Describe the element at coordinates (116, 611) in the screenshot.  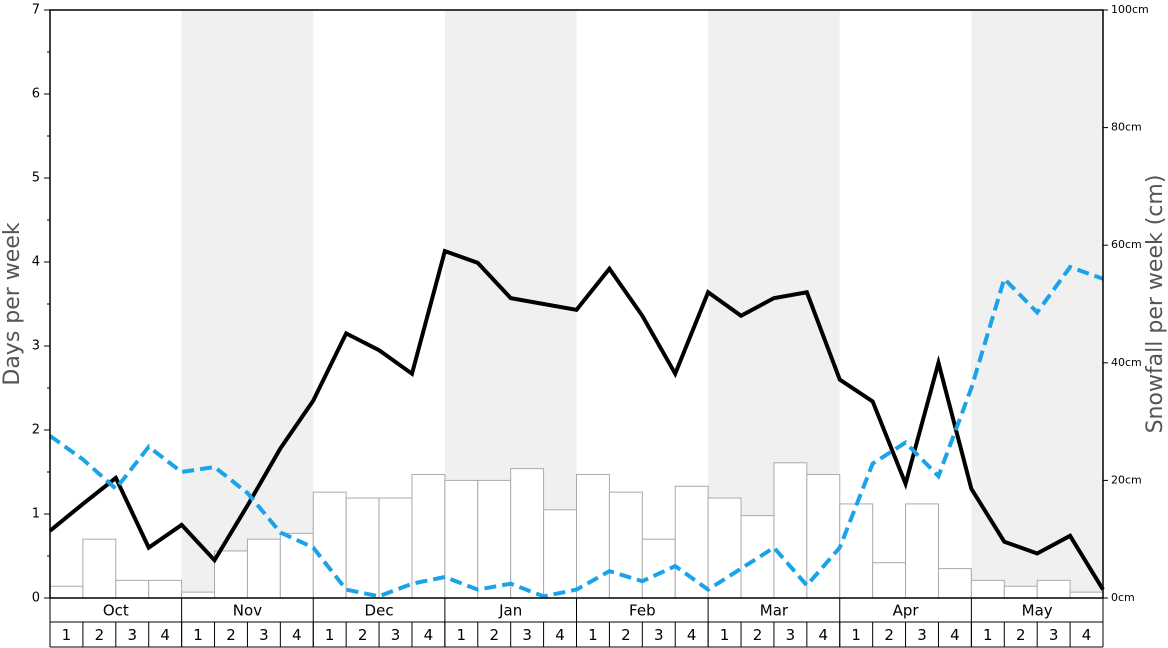
I see `month-label: Oct` at that location.